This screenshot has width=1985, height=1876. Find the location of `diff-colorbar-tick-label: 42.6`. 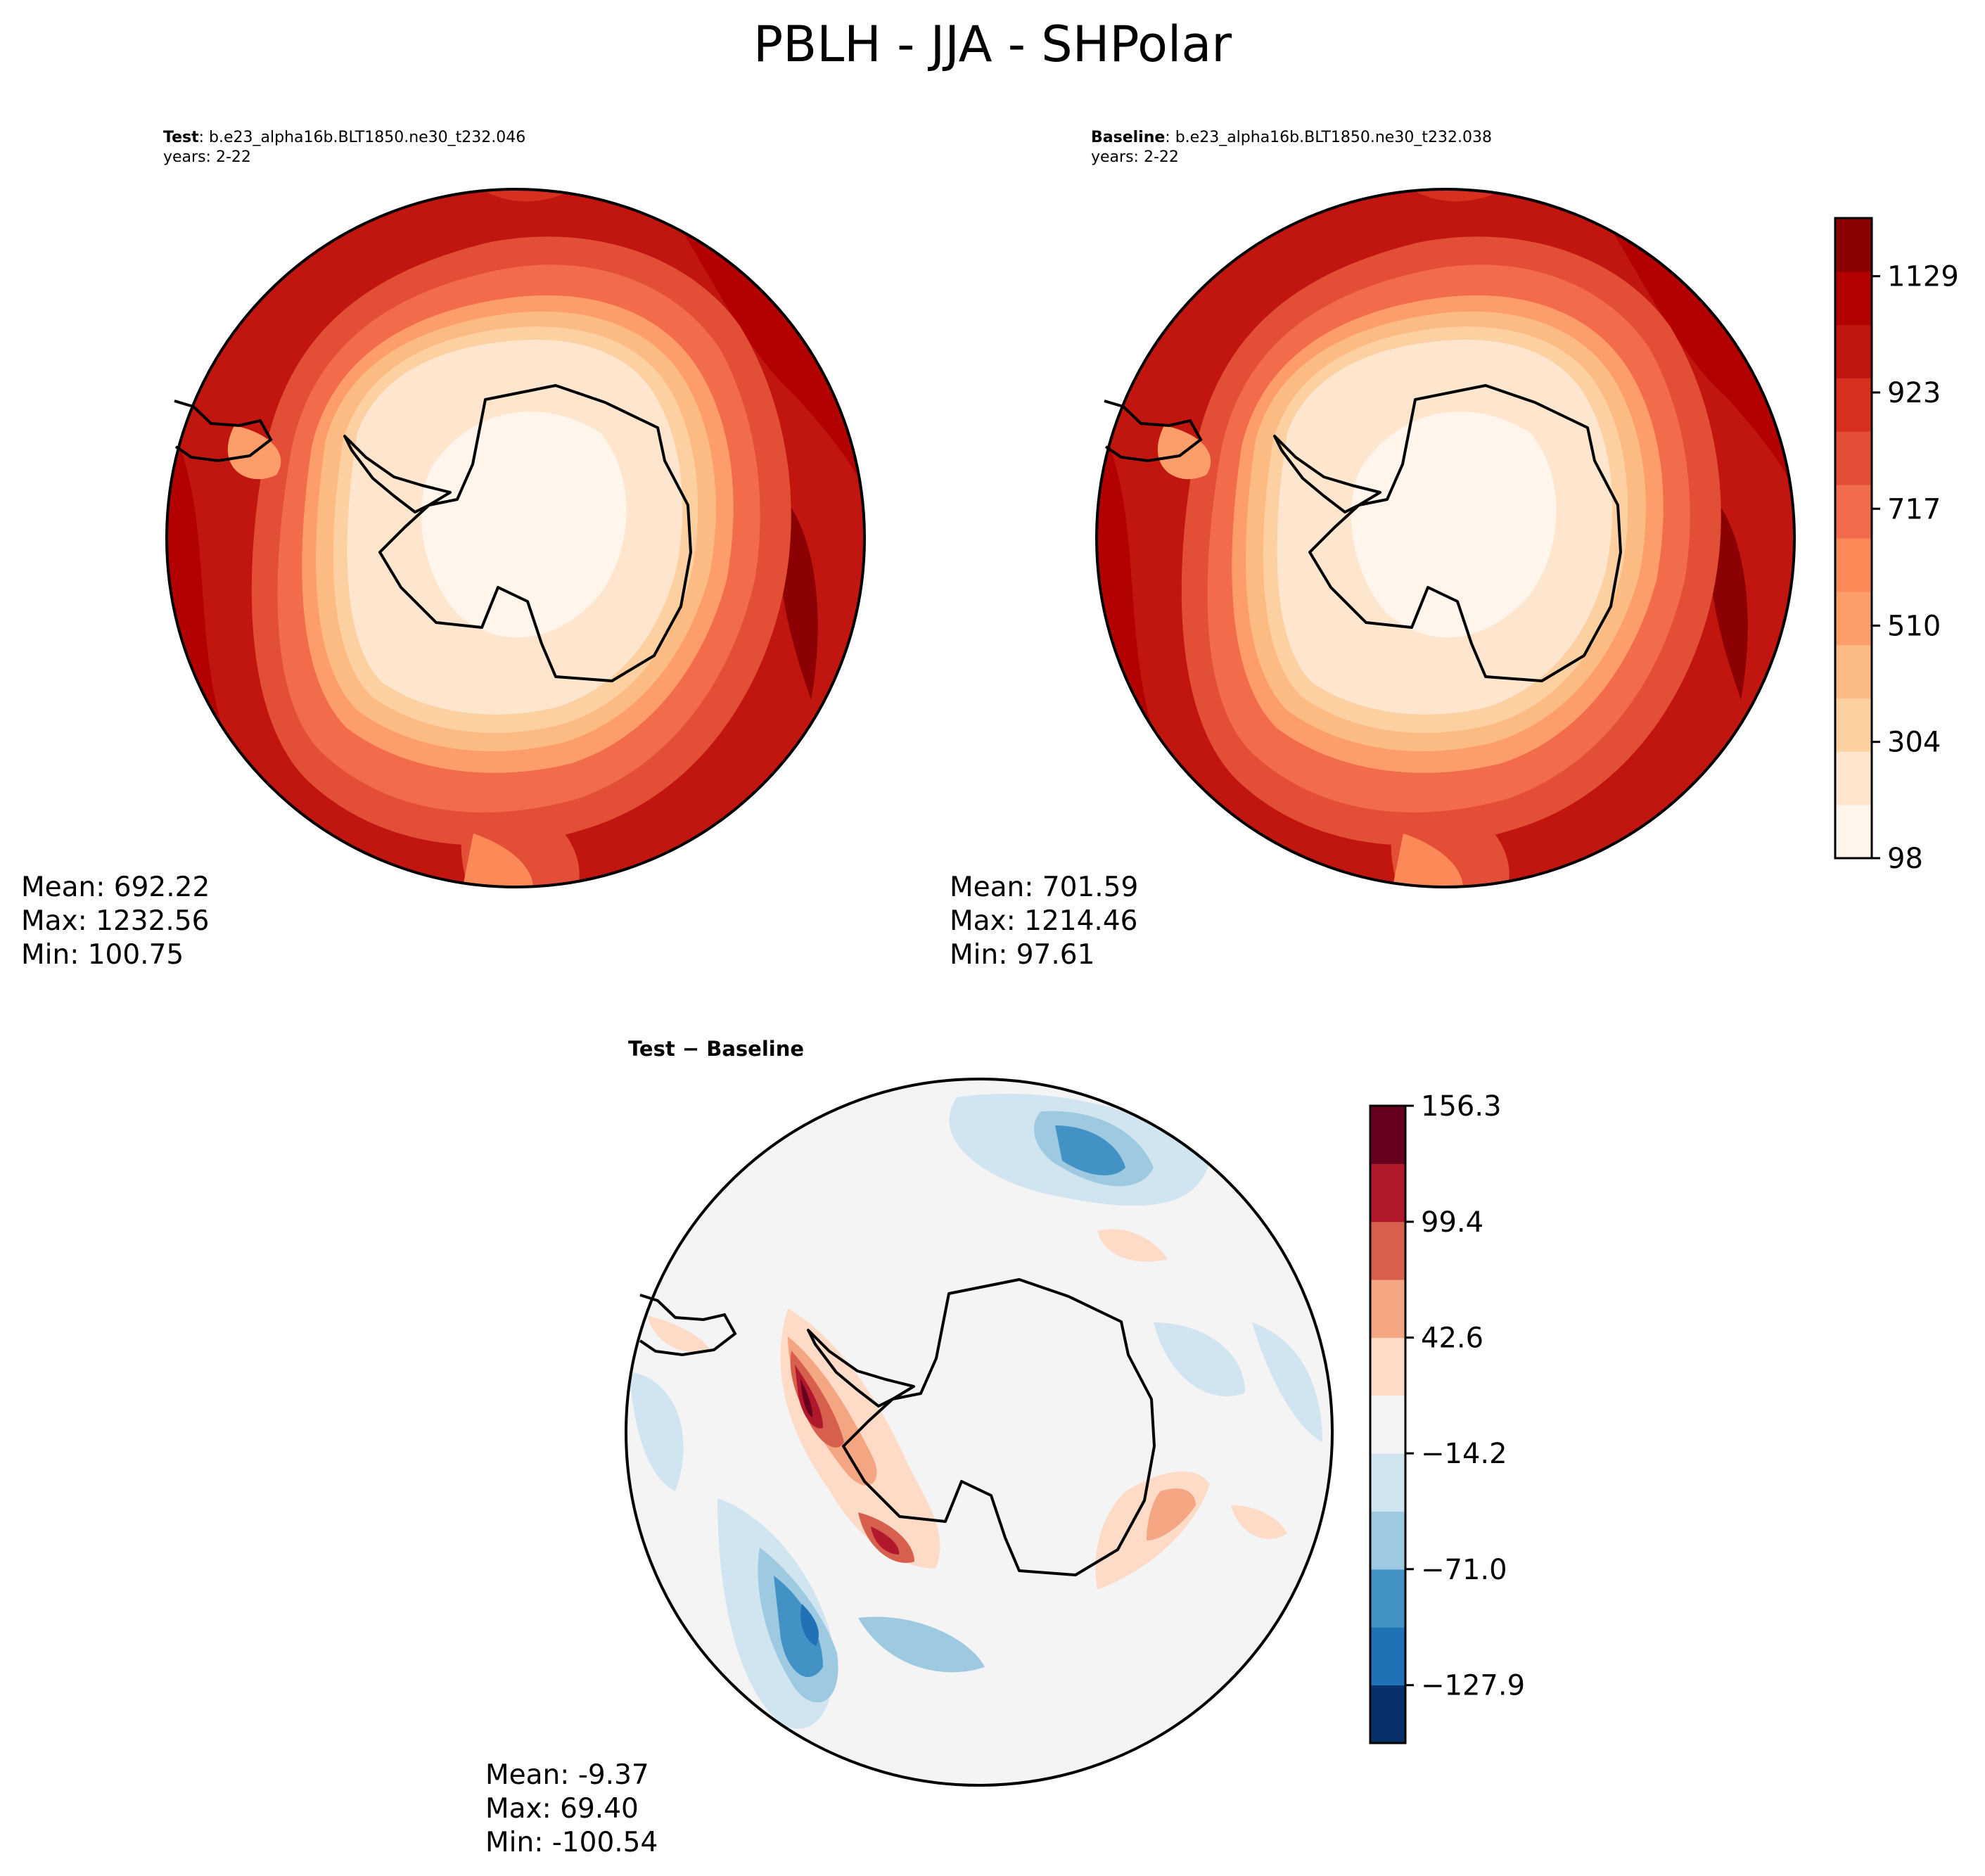

diff-colorbar-tick-label: 42.6 is located at coordinates (1452, 1338).